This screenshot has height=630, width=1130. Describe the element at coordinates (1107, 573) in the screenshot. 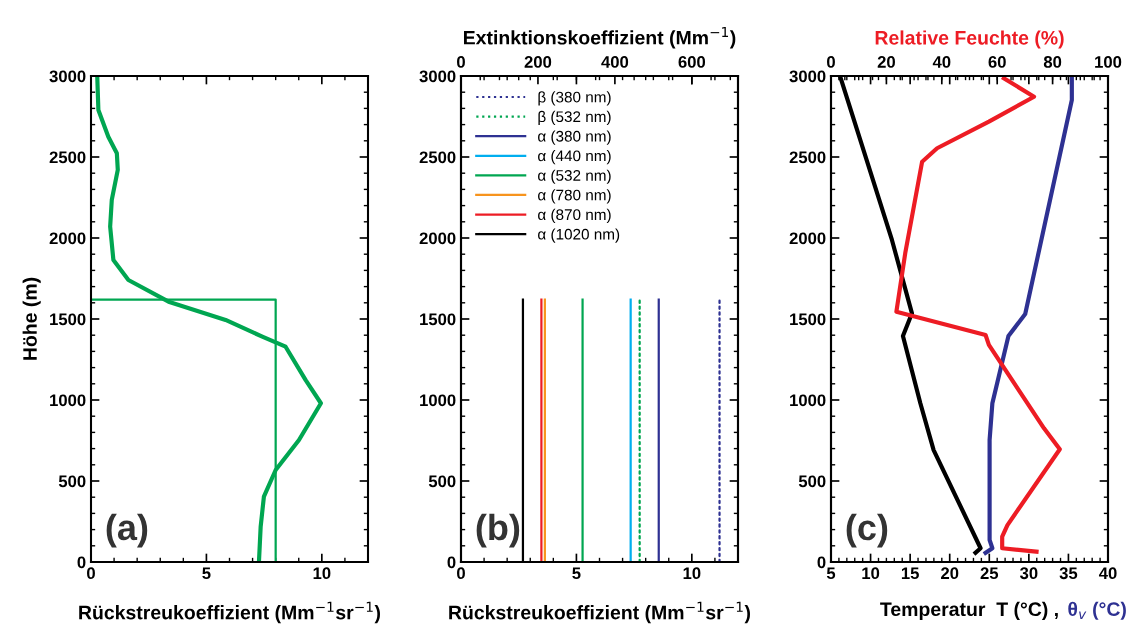

I see `x-tick-label: 40` at that location.